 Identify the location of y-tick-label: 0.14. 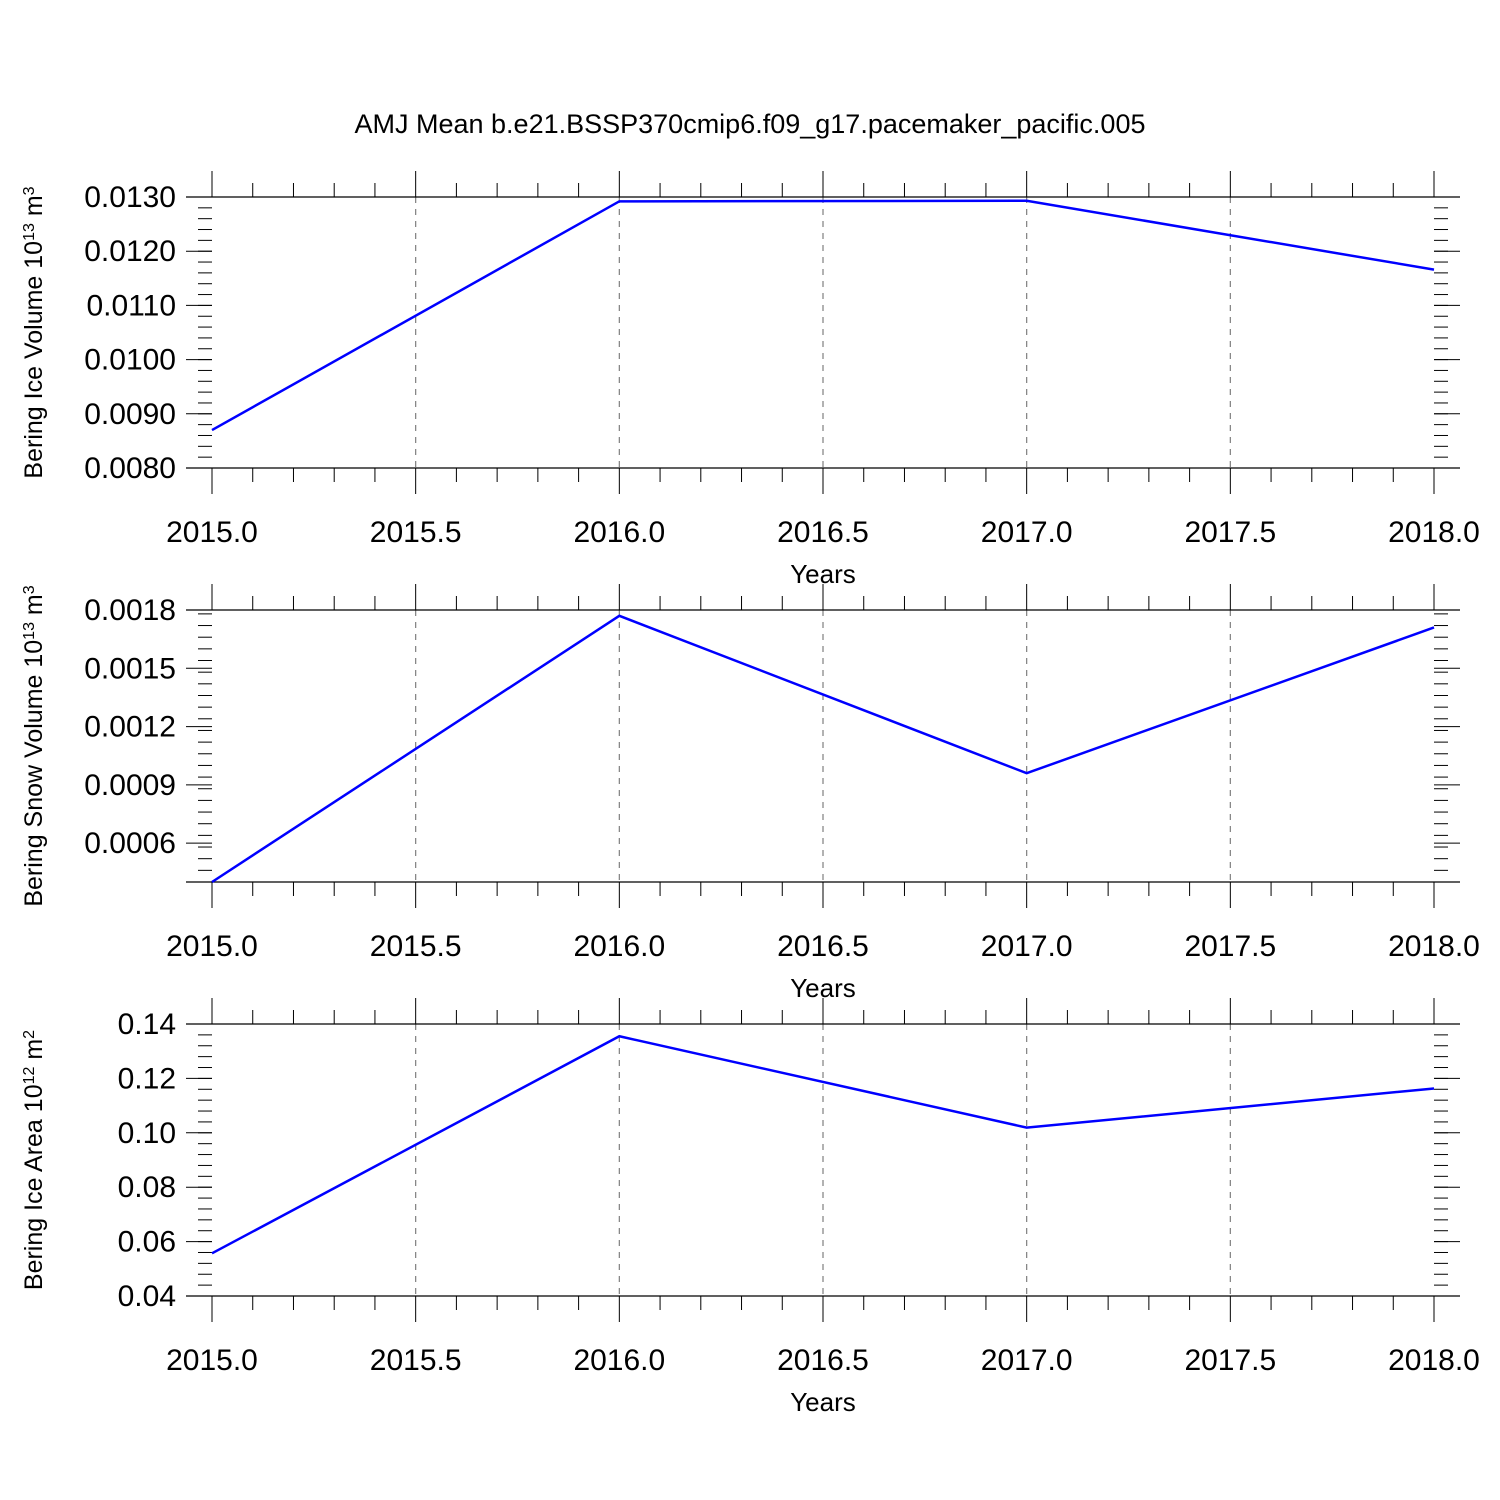
(147, 1024).